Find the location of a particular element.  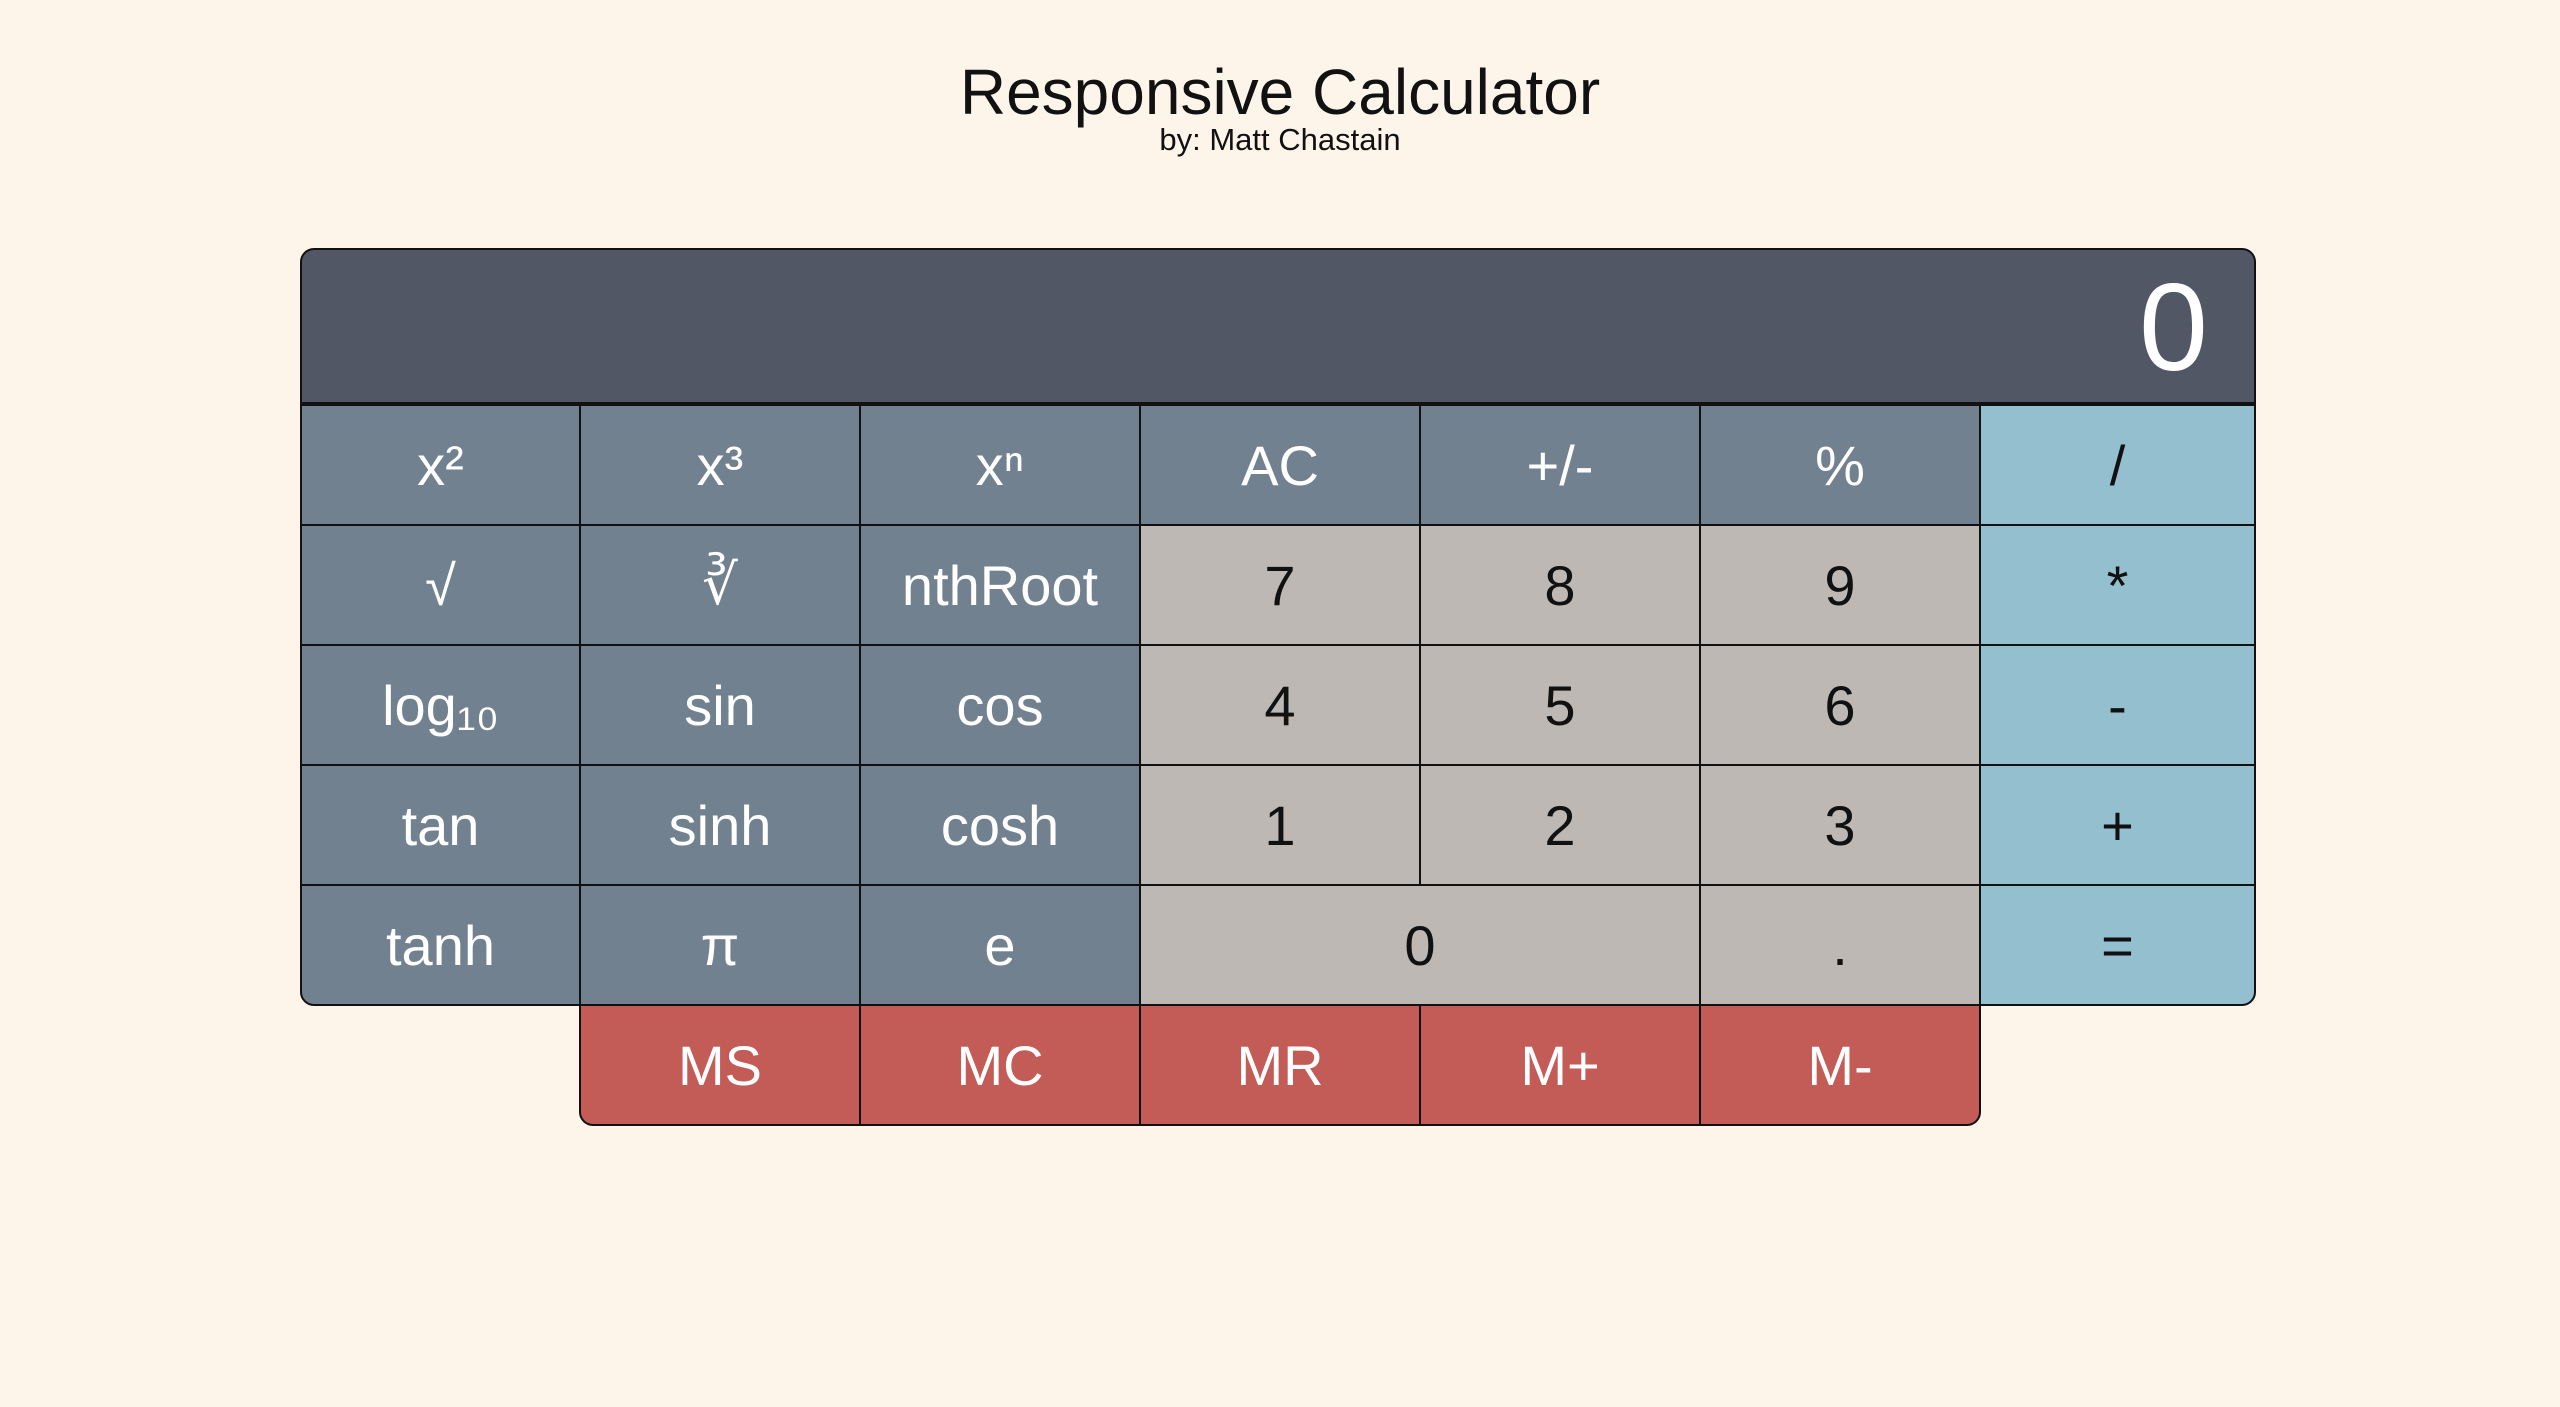

memory-clear-button: MC is located at coordinates (1000, 1065).